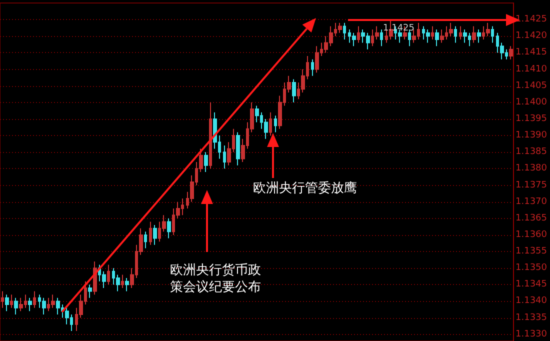 Image resolution: width=550 pixels, height=341 pixels. Describe the element at coordinates (532, 53) in the screenshot. I see `y-tick-label: 1.1415` at that location.